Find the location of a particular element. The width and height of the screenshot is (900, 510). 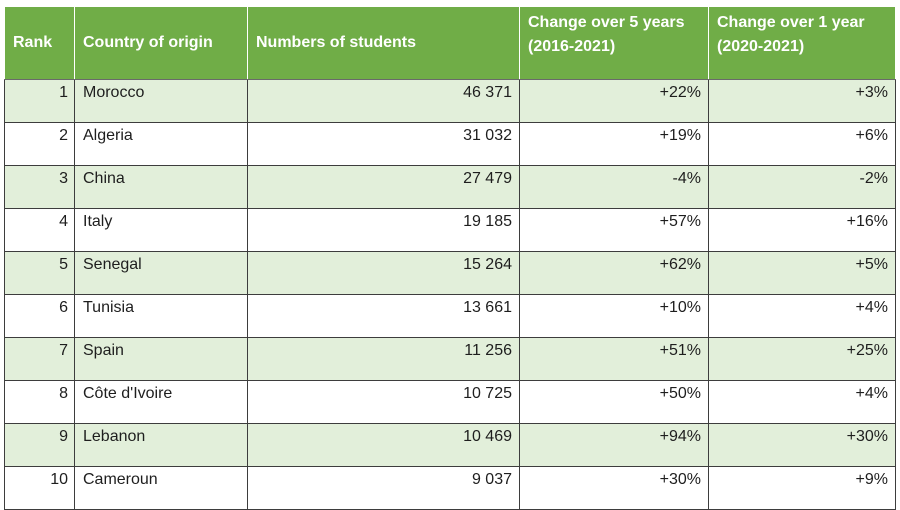

table-row: 5 Senegal 15 264 +62% +5% is located at coordinates (450, 273).